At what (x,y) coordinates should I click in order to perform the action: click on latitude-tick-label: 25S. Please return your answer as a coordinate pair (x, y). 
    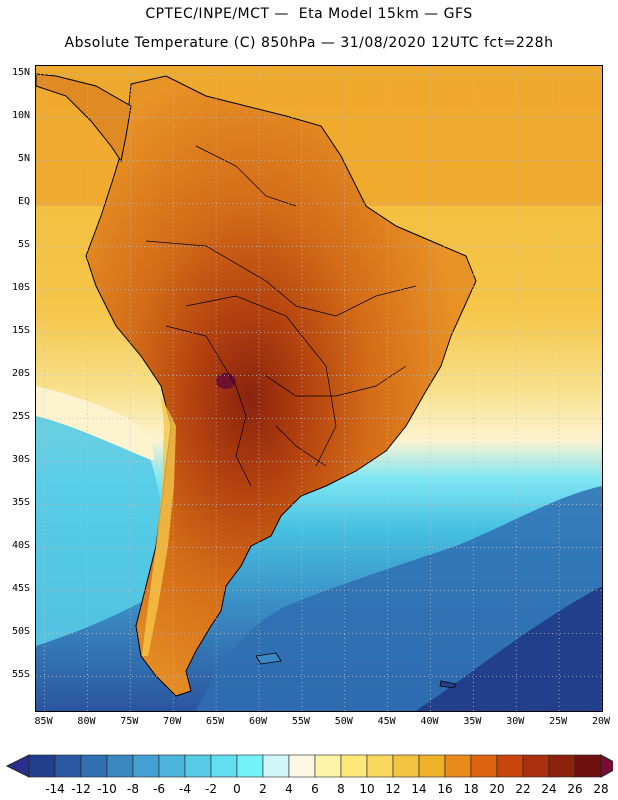
    Looking at the image, I should click on (20, 416).